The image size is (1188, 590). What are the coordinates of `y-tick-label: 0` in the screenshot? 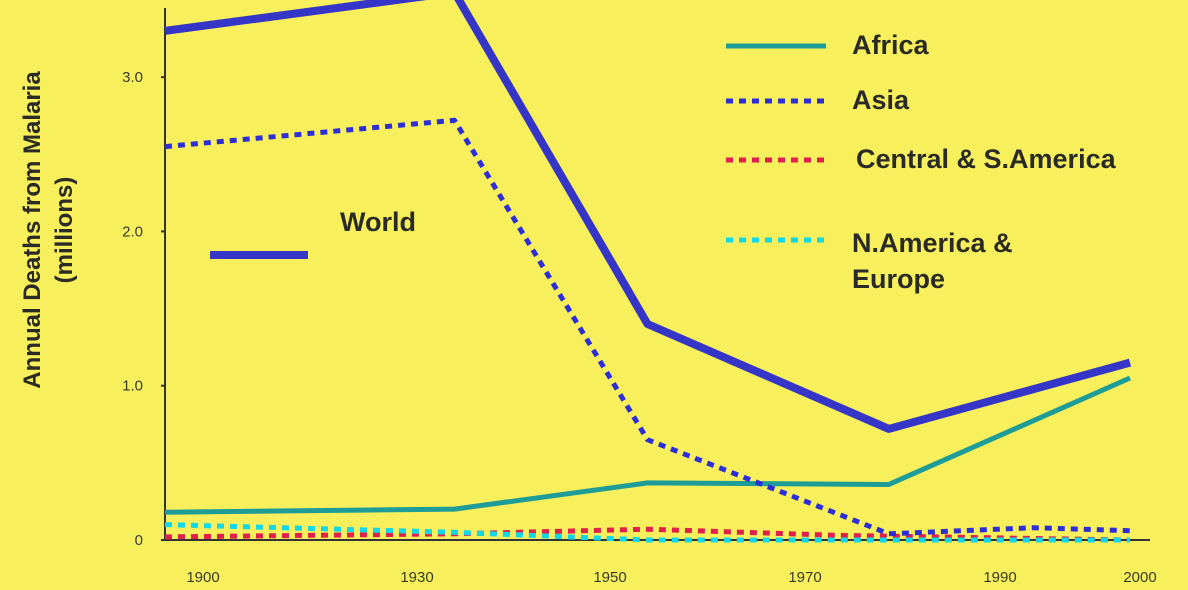 It's located at (139, 540).